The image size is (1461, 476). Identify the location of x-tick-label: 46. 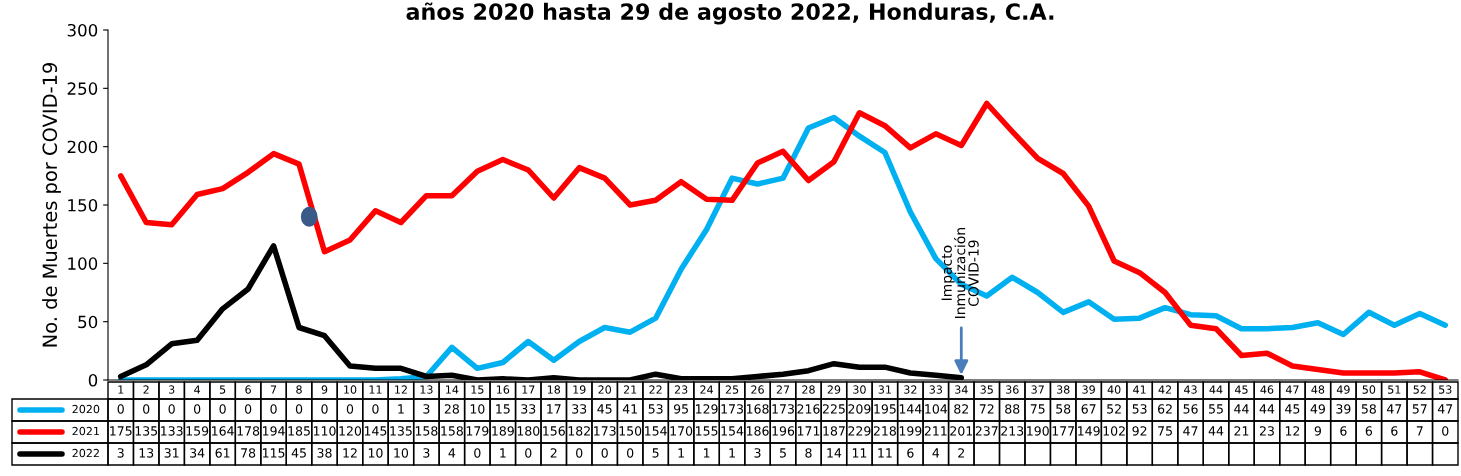
(1267, 389).